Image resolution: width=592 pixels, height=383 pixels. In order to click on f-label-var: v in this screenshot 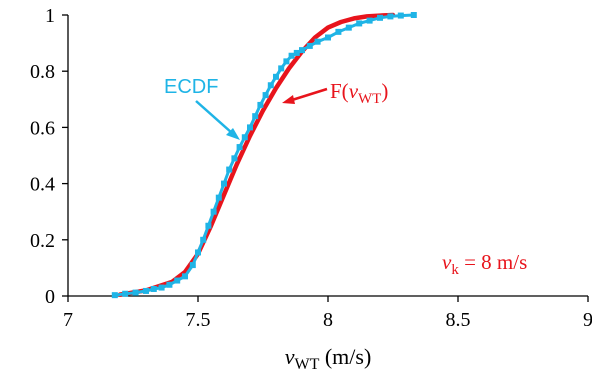, I will do `click(354, 91)`.